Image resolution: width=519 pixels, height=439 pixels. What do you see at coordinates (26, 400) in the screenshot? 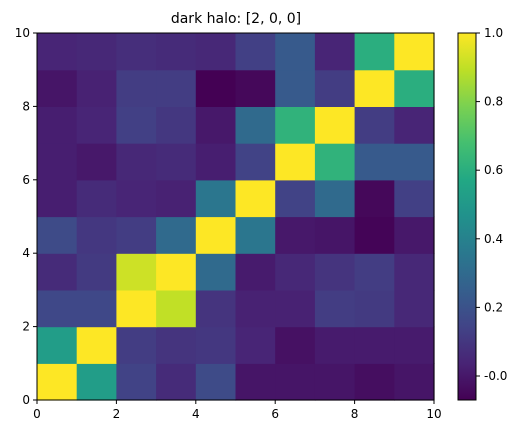
I see `y-tick-label: 0` at bounding box center [26, 400].